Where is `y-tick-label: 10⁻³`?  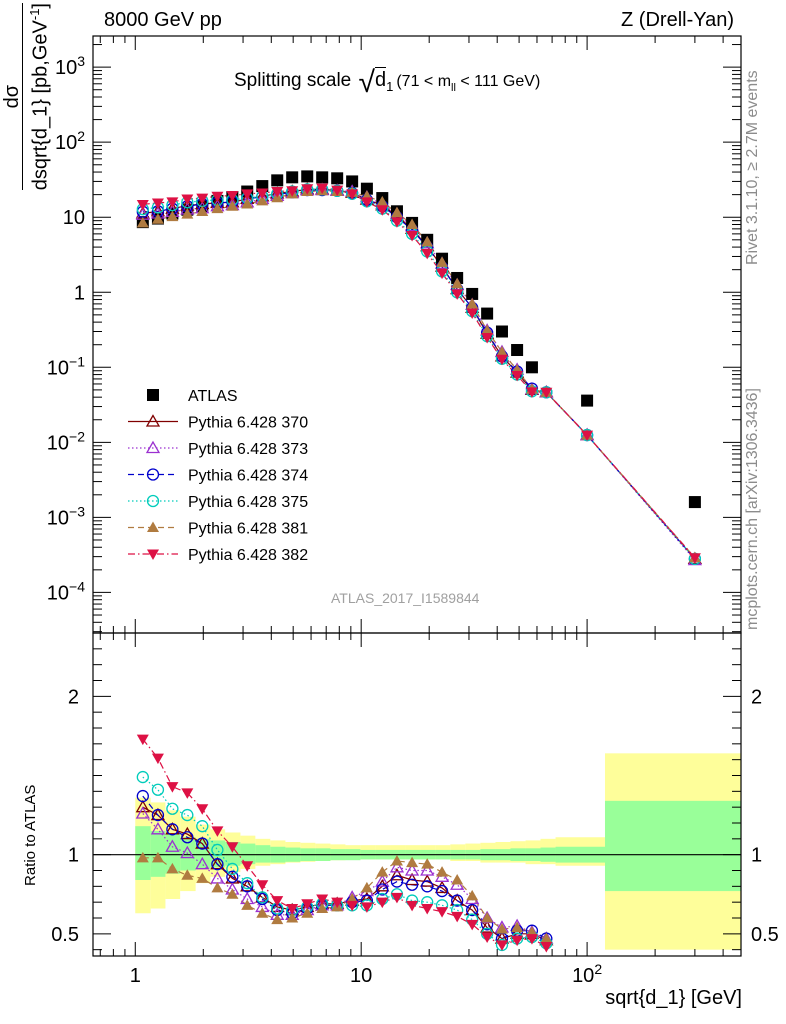
y-tick-label: 10⁻³ is located at coordinates (66, 516).